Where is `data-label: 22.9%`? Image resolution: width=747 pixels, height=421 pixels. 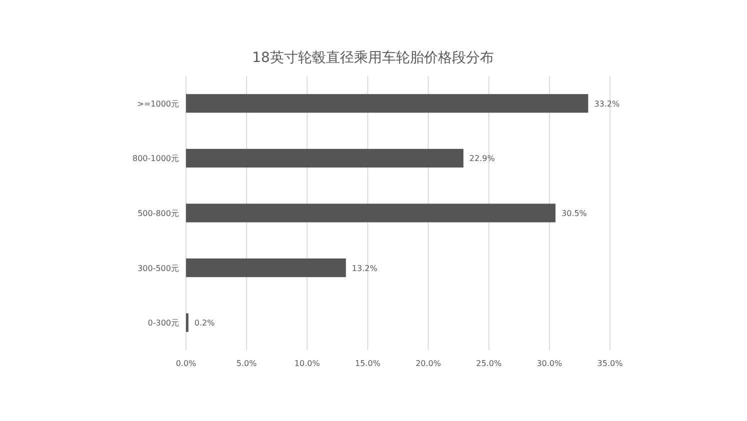 data-label: 22.9% is located at coordinates (482, 159).